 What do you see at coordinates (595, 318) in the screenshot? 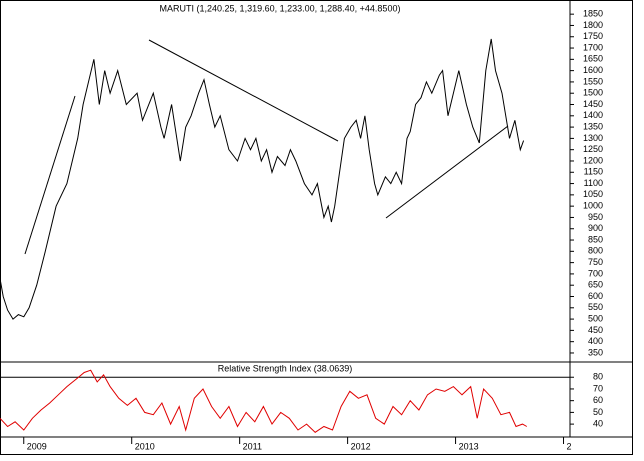
I see `y-tick-label: 500` at bounding box center [595, 318].